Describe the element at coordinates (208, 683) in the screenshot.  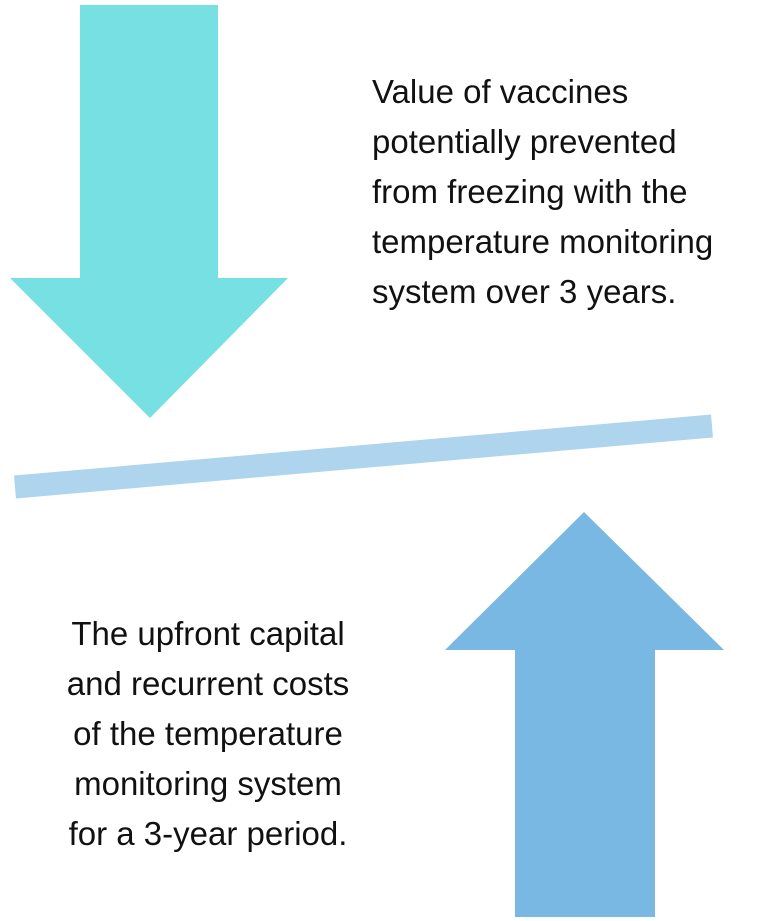
I see `text-line: and recurrent costs` at that location.